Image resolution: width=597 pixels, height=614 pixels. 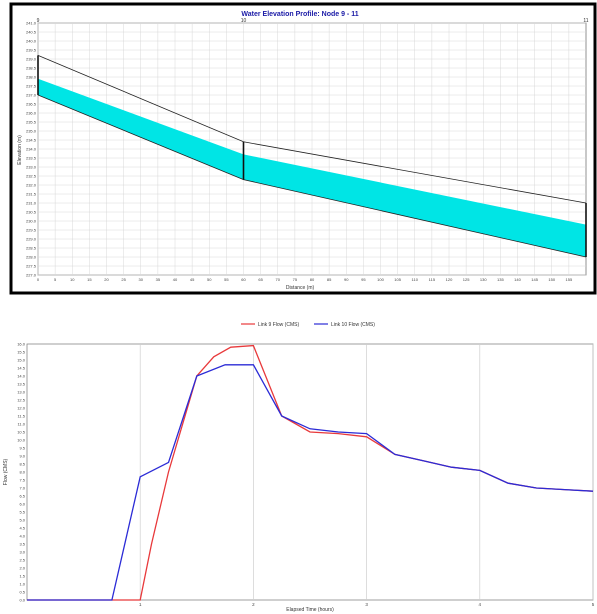 What do you see at coordinates (31, 167) in the screenshot?
I see `profile-y-tick-label: 233.0` at bounding box center [31, 167].